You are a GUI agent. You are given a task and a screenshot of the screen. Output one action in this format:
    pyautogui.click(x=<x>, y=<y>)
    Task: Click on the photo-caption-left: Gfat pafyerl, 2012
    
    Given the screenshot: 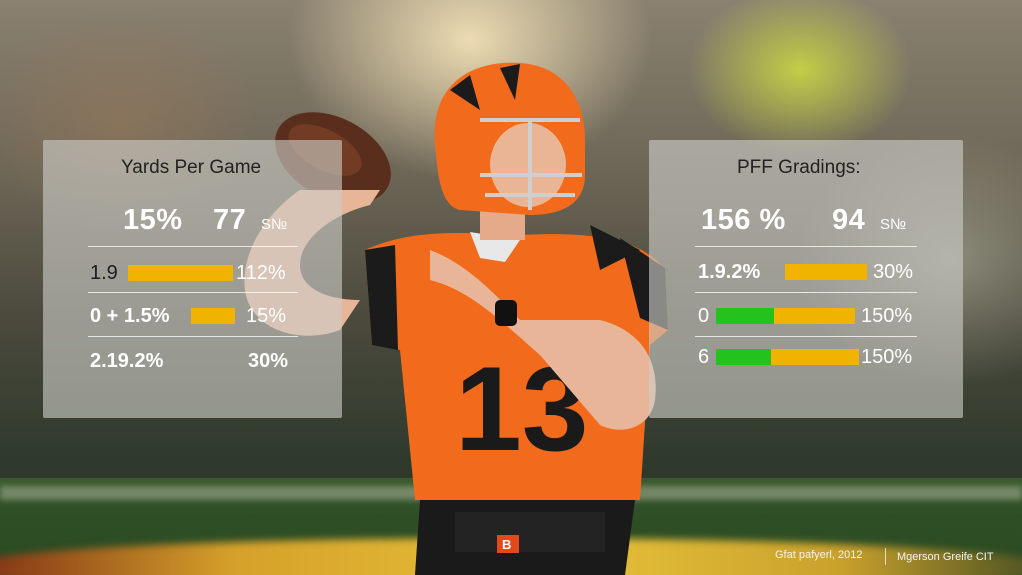 What is the action you would take?
    pyautogui.click(x=819, y=555)
    